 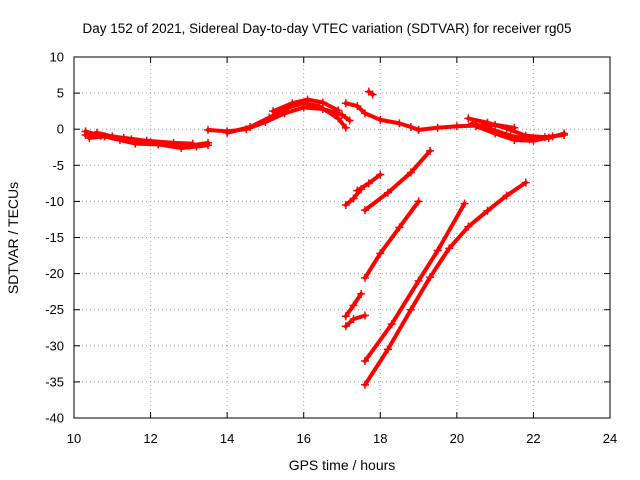 What do you see at coordinates (54, 345) in the screenshot?
I see `y-tick-label: -30` at bounding box center [54, 345].